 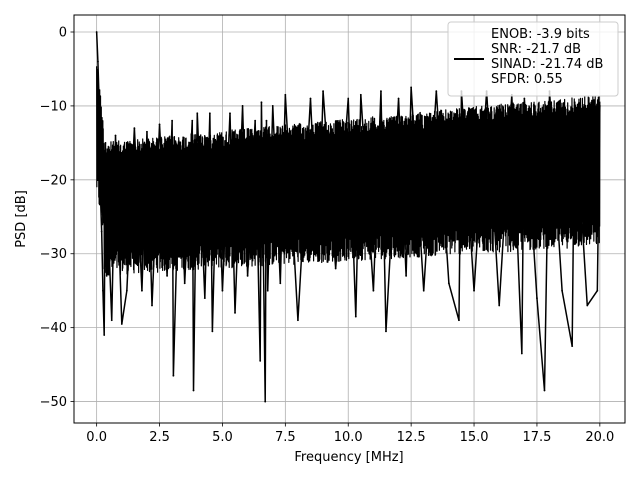 I want to click on legend-box, so click(x=533, y=59).